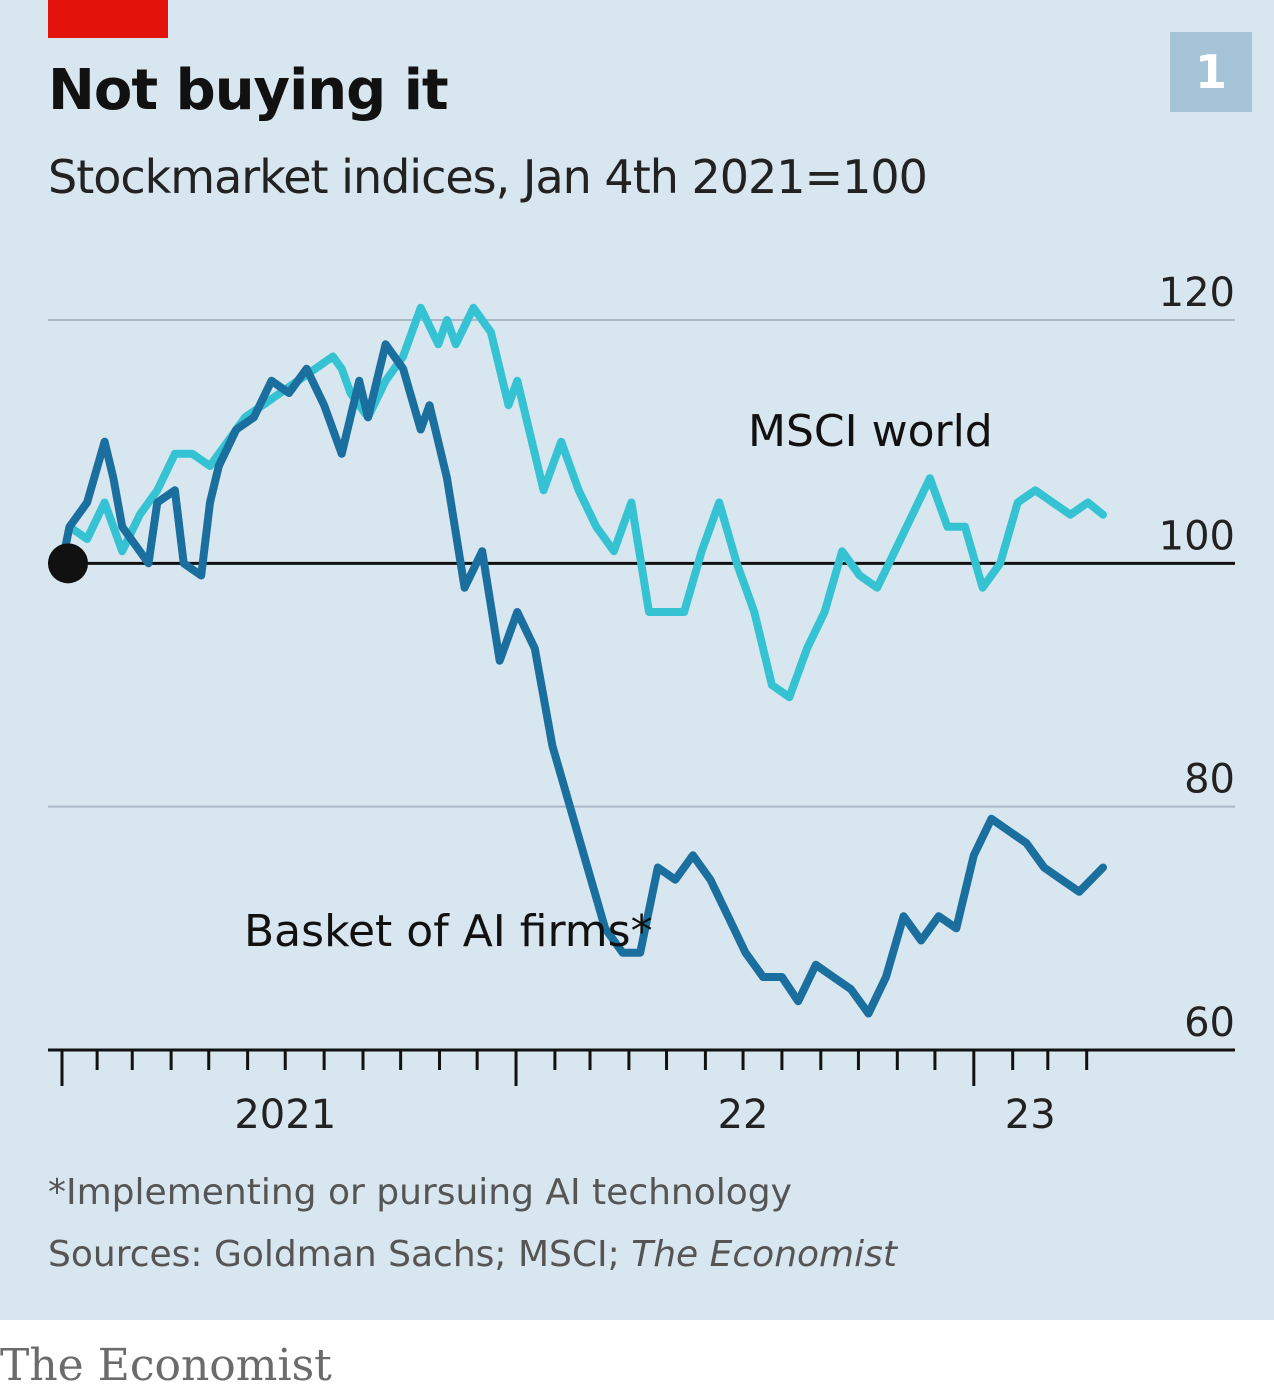  I want to click on x-tick-label-2: 23, so click(1030, 1115).